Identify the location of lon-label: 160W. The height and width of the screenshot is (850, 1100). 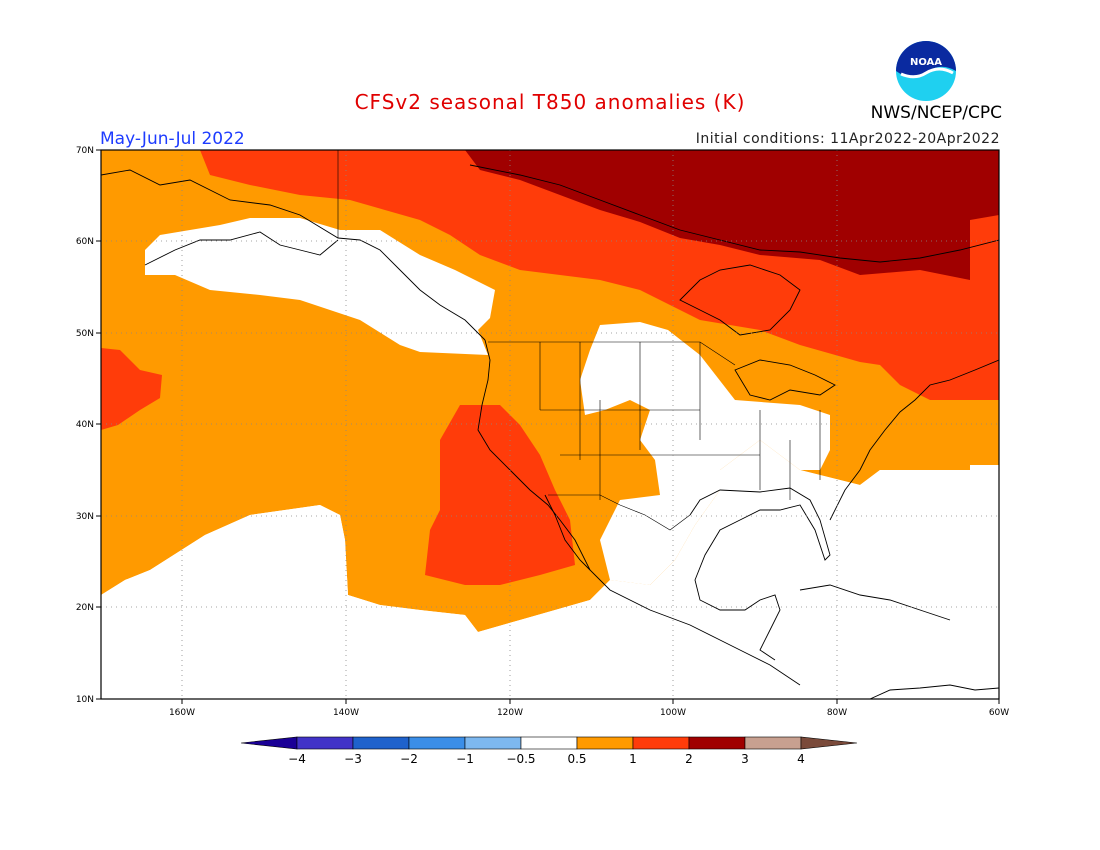
(182, 713).